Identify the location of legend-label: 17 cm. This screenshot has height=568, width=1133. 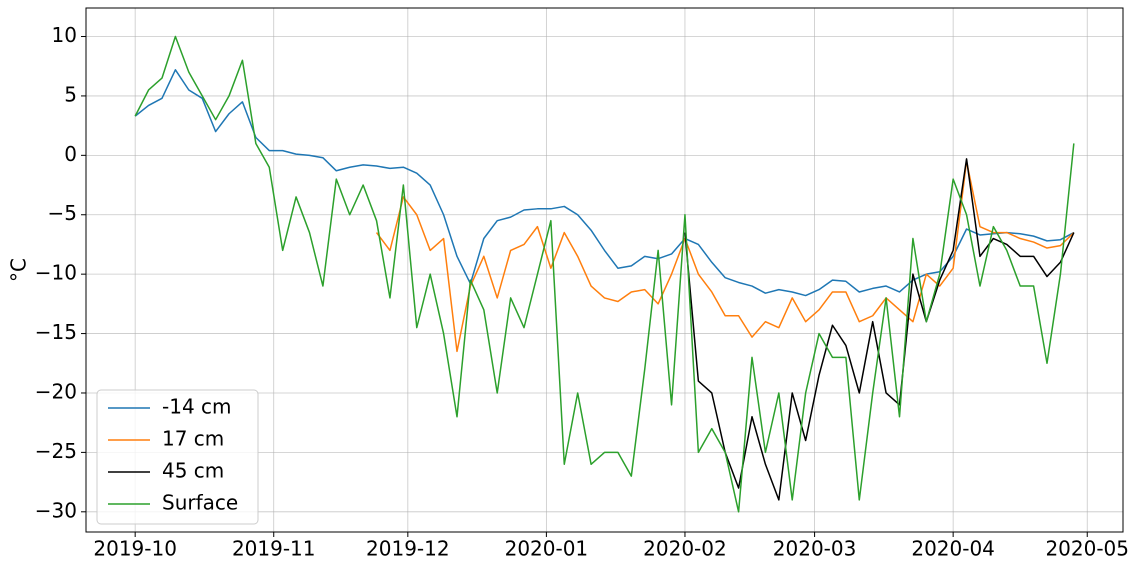
(193, 439).